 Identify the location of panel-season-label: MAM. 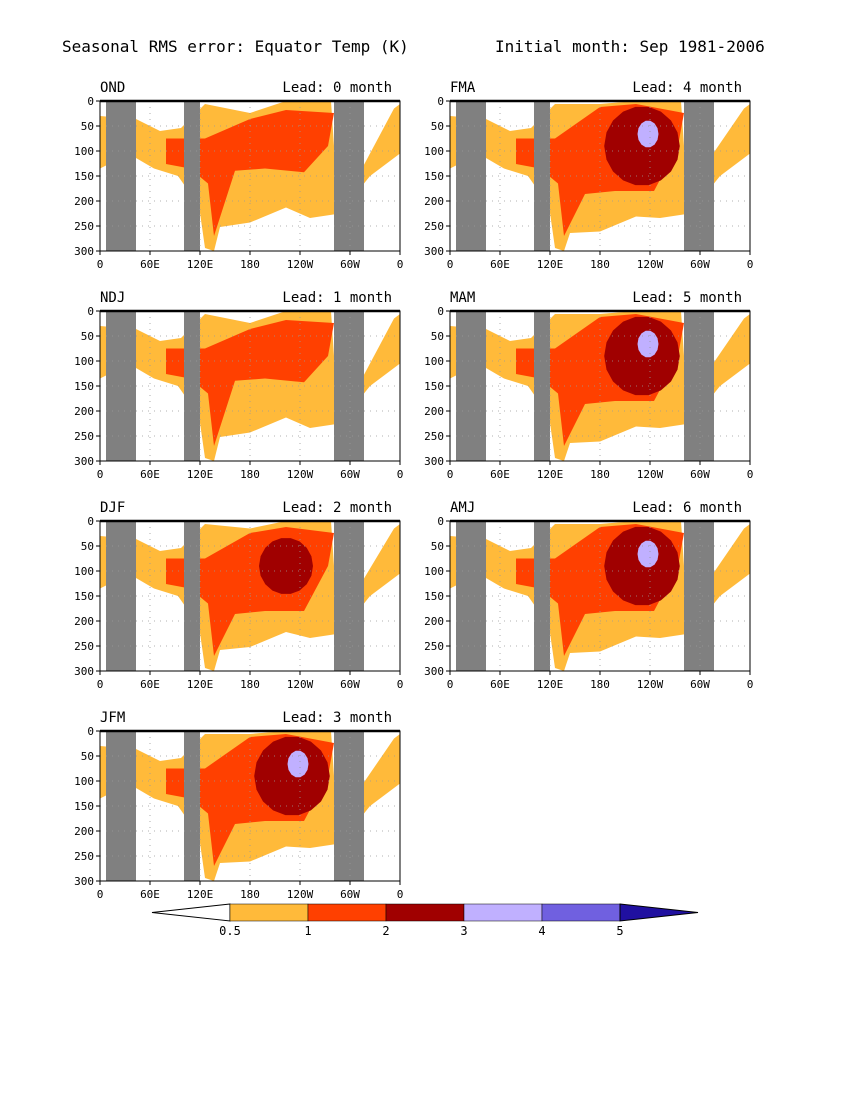
(462, 298).